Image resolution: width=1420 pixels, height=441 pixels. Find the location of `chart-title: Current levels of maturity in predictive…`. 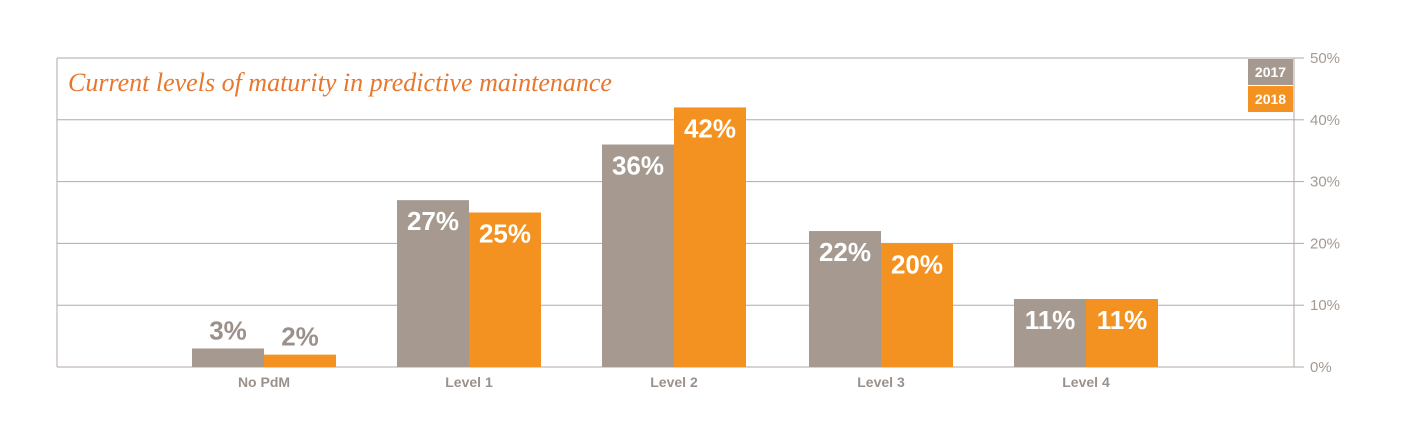

chart-title: Current levels of maturity in predictive… is located at coordinates (340, 82).